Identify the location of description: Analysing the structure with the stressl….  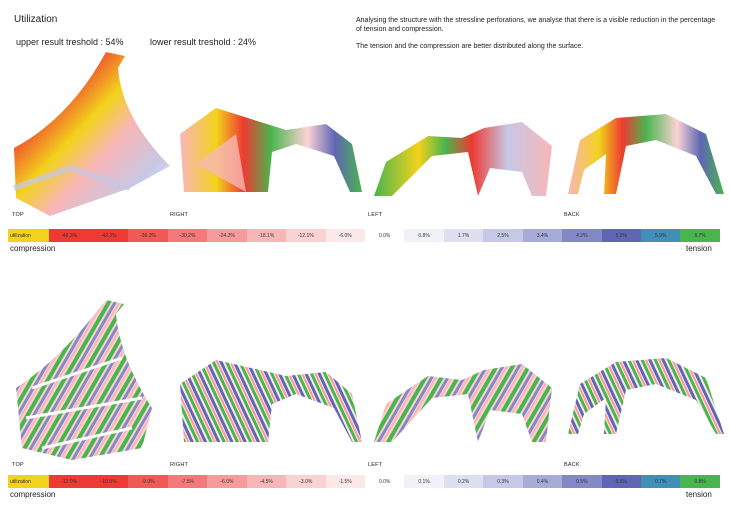
(536, 37).